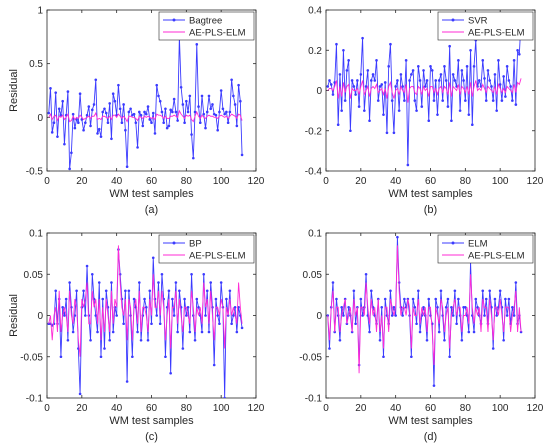 This screenshot has width=550, height=448. Describe the element at coordinates (424, 309) in the screenshot. I see `series-line` at that location.